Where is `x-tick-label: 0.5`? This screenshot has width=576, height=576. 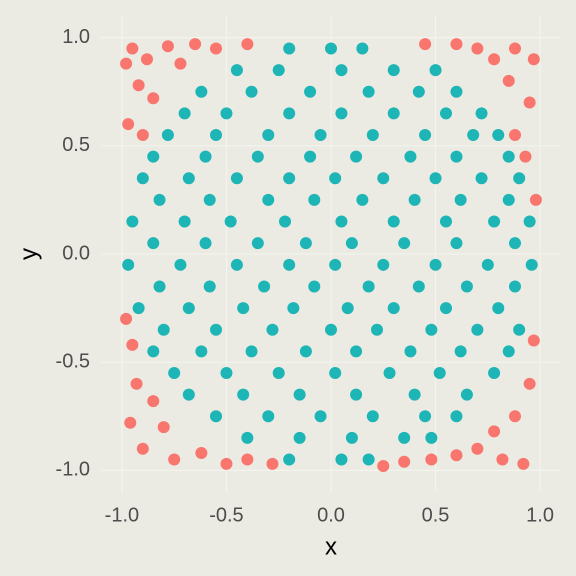 x-tick-label: 0.5 is located at coordinates (436, 515).